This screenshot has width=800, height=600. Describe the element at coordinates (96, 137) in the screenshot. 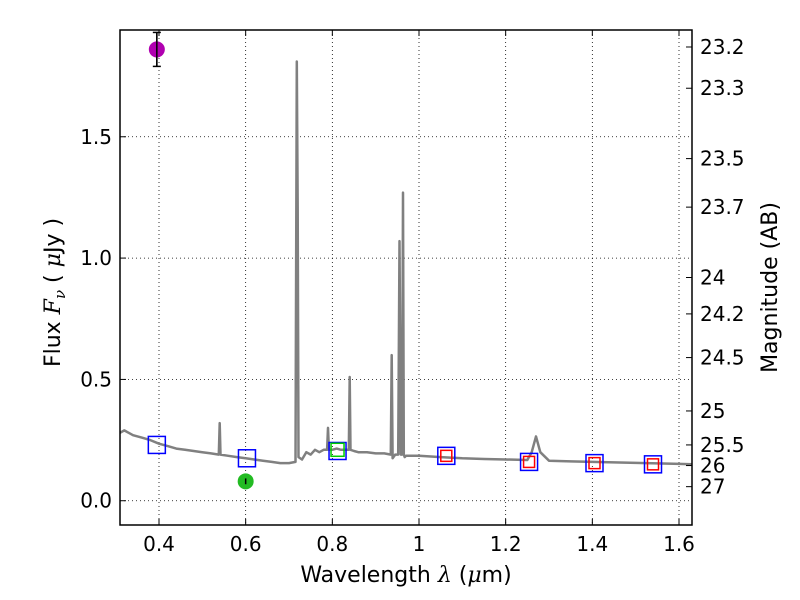

I see `y-tick-label: 1.5` at that location.